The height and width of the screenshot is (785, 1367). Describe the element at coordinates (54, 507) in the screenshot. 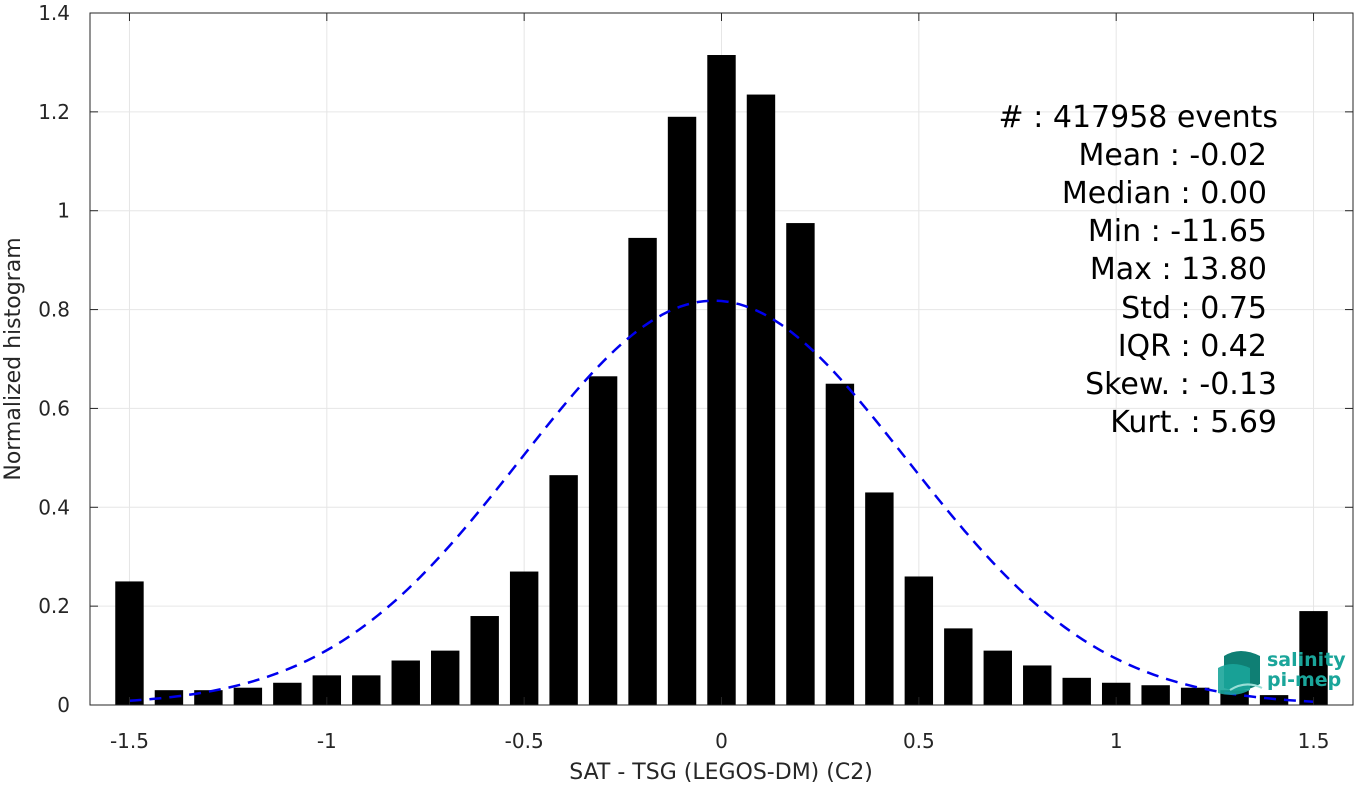

I see `y-tick-label: 0.4` at that location.